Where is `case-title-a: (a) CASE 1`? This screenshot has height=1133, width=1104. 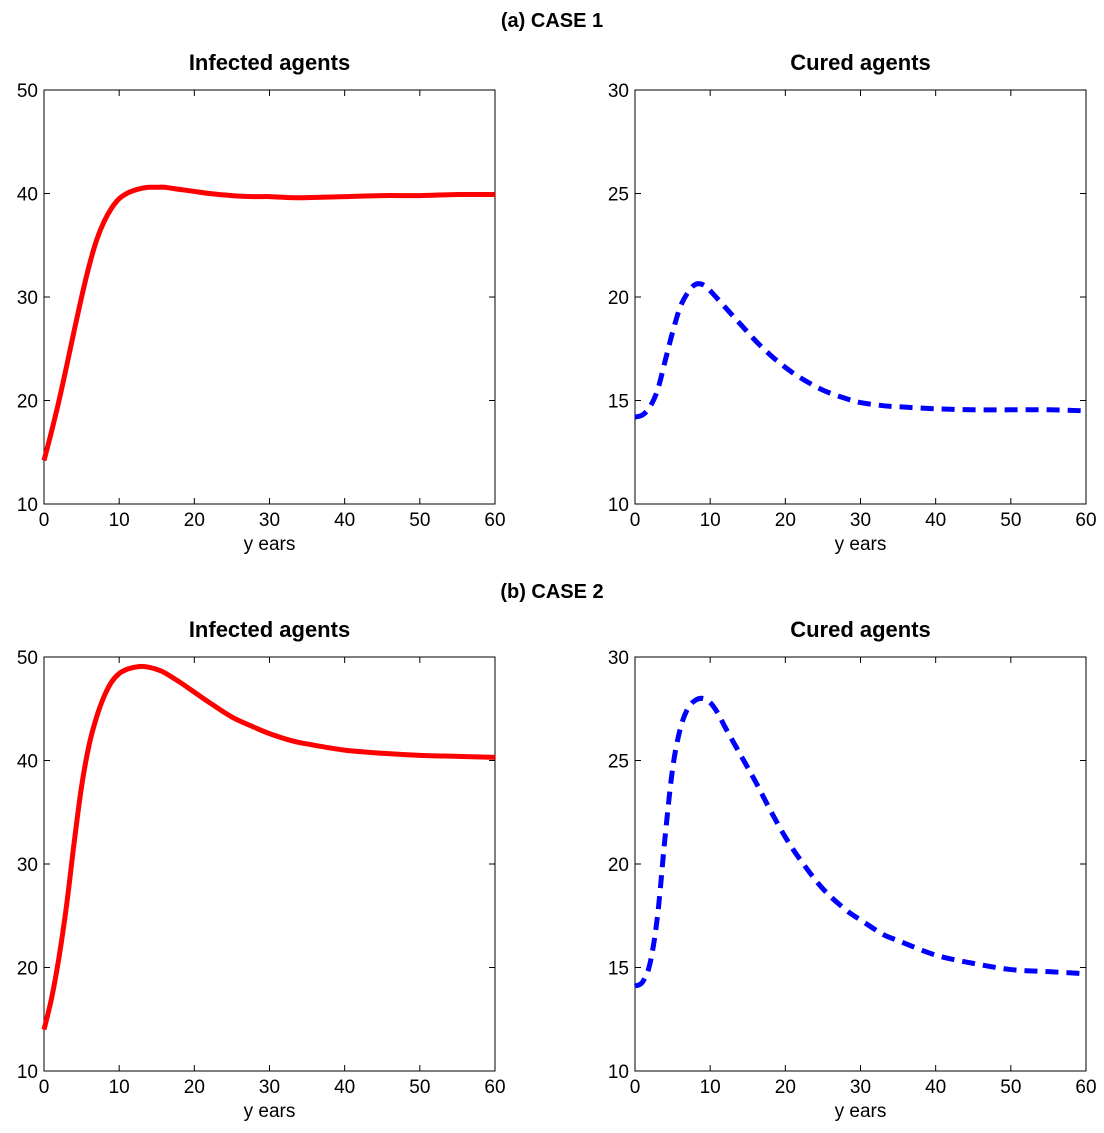 case-title-a: (a) CASE 1 is located at coordinates (552, 21).